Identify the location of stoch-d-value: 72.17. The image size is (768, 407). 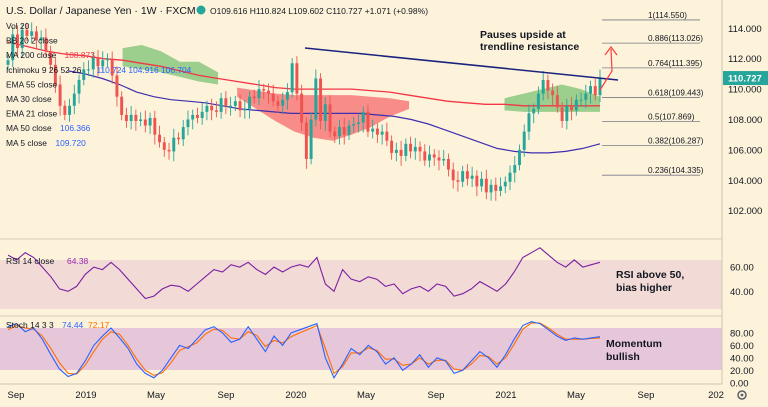
(99, 325).